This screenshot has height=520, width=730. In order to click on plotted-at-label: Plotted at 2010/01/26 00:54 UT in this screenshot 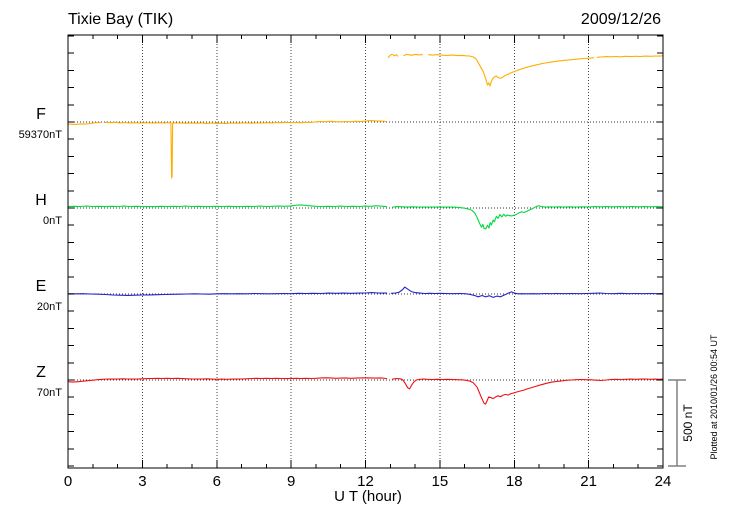, I will do `click(714, 397)`.